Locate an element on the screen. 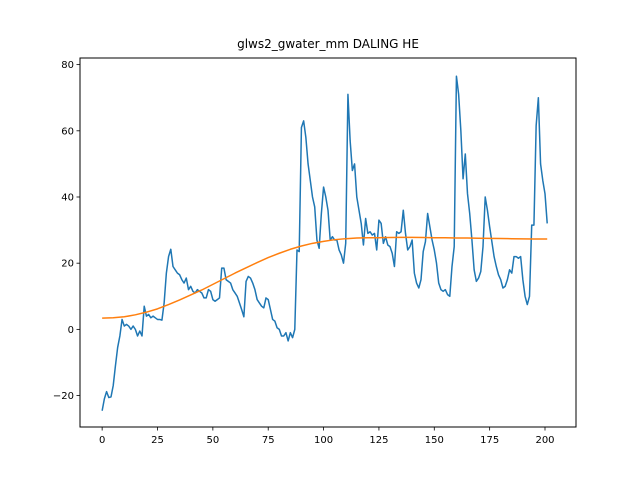  x-axis-ticks: 0 25 50 75 100 125 150 175 200 is located at coordinates (327, 436).